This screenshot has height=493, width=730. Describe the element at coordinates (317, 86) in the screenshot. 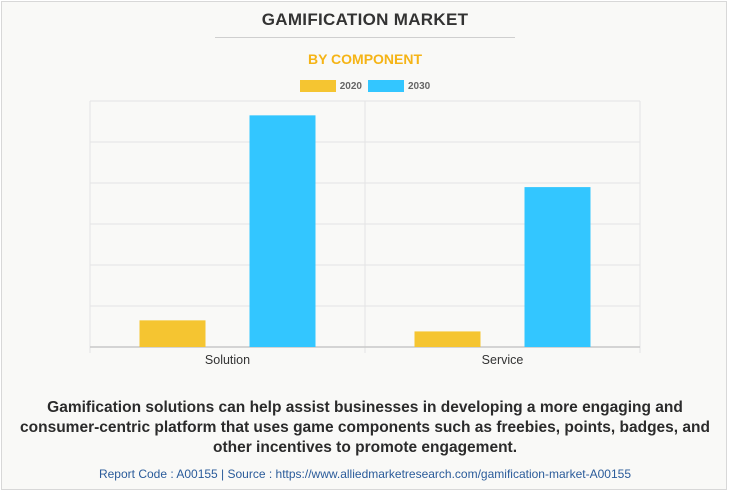

I see `legend-swatch-2020` at that location.